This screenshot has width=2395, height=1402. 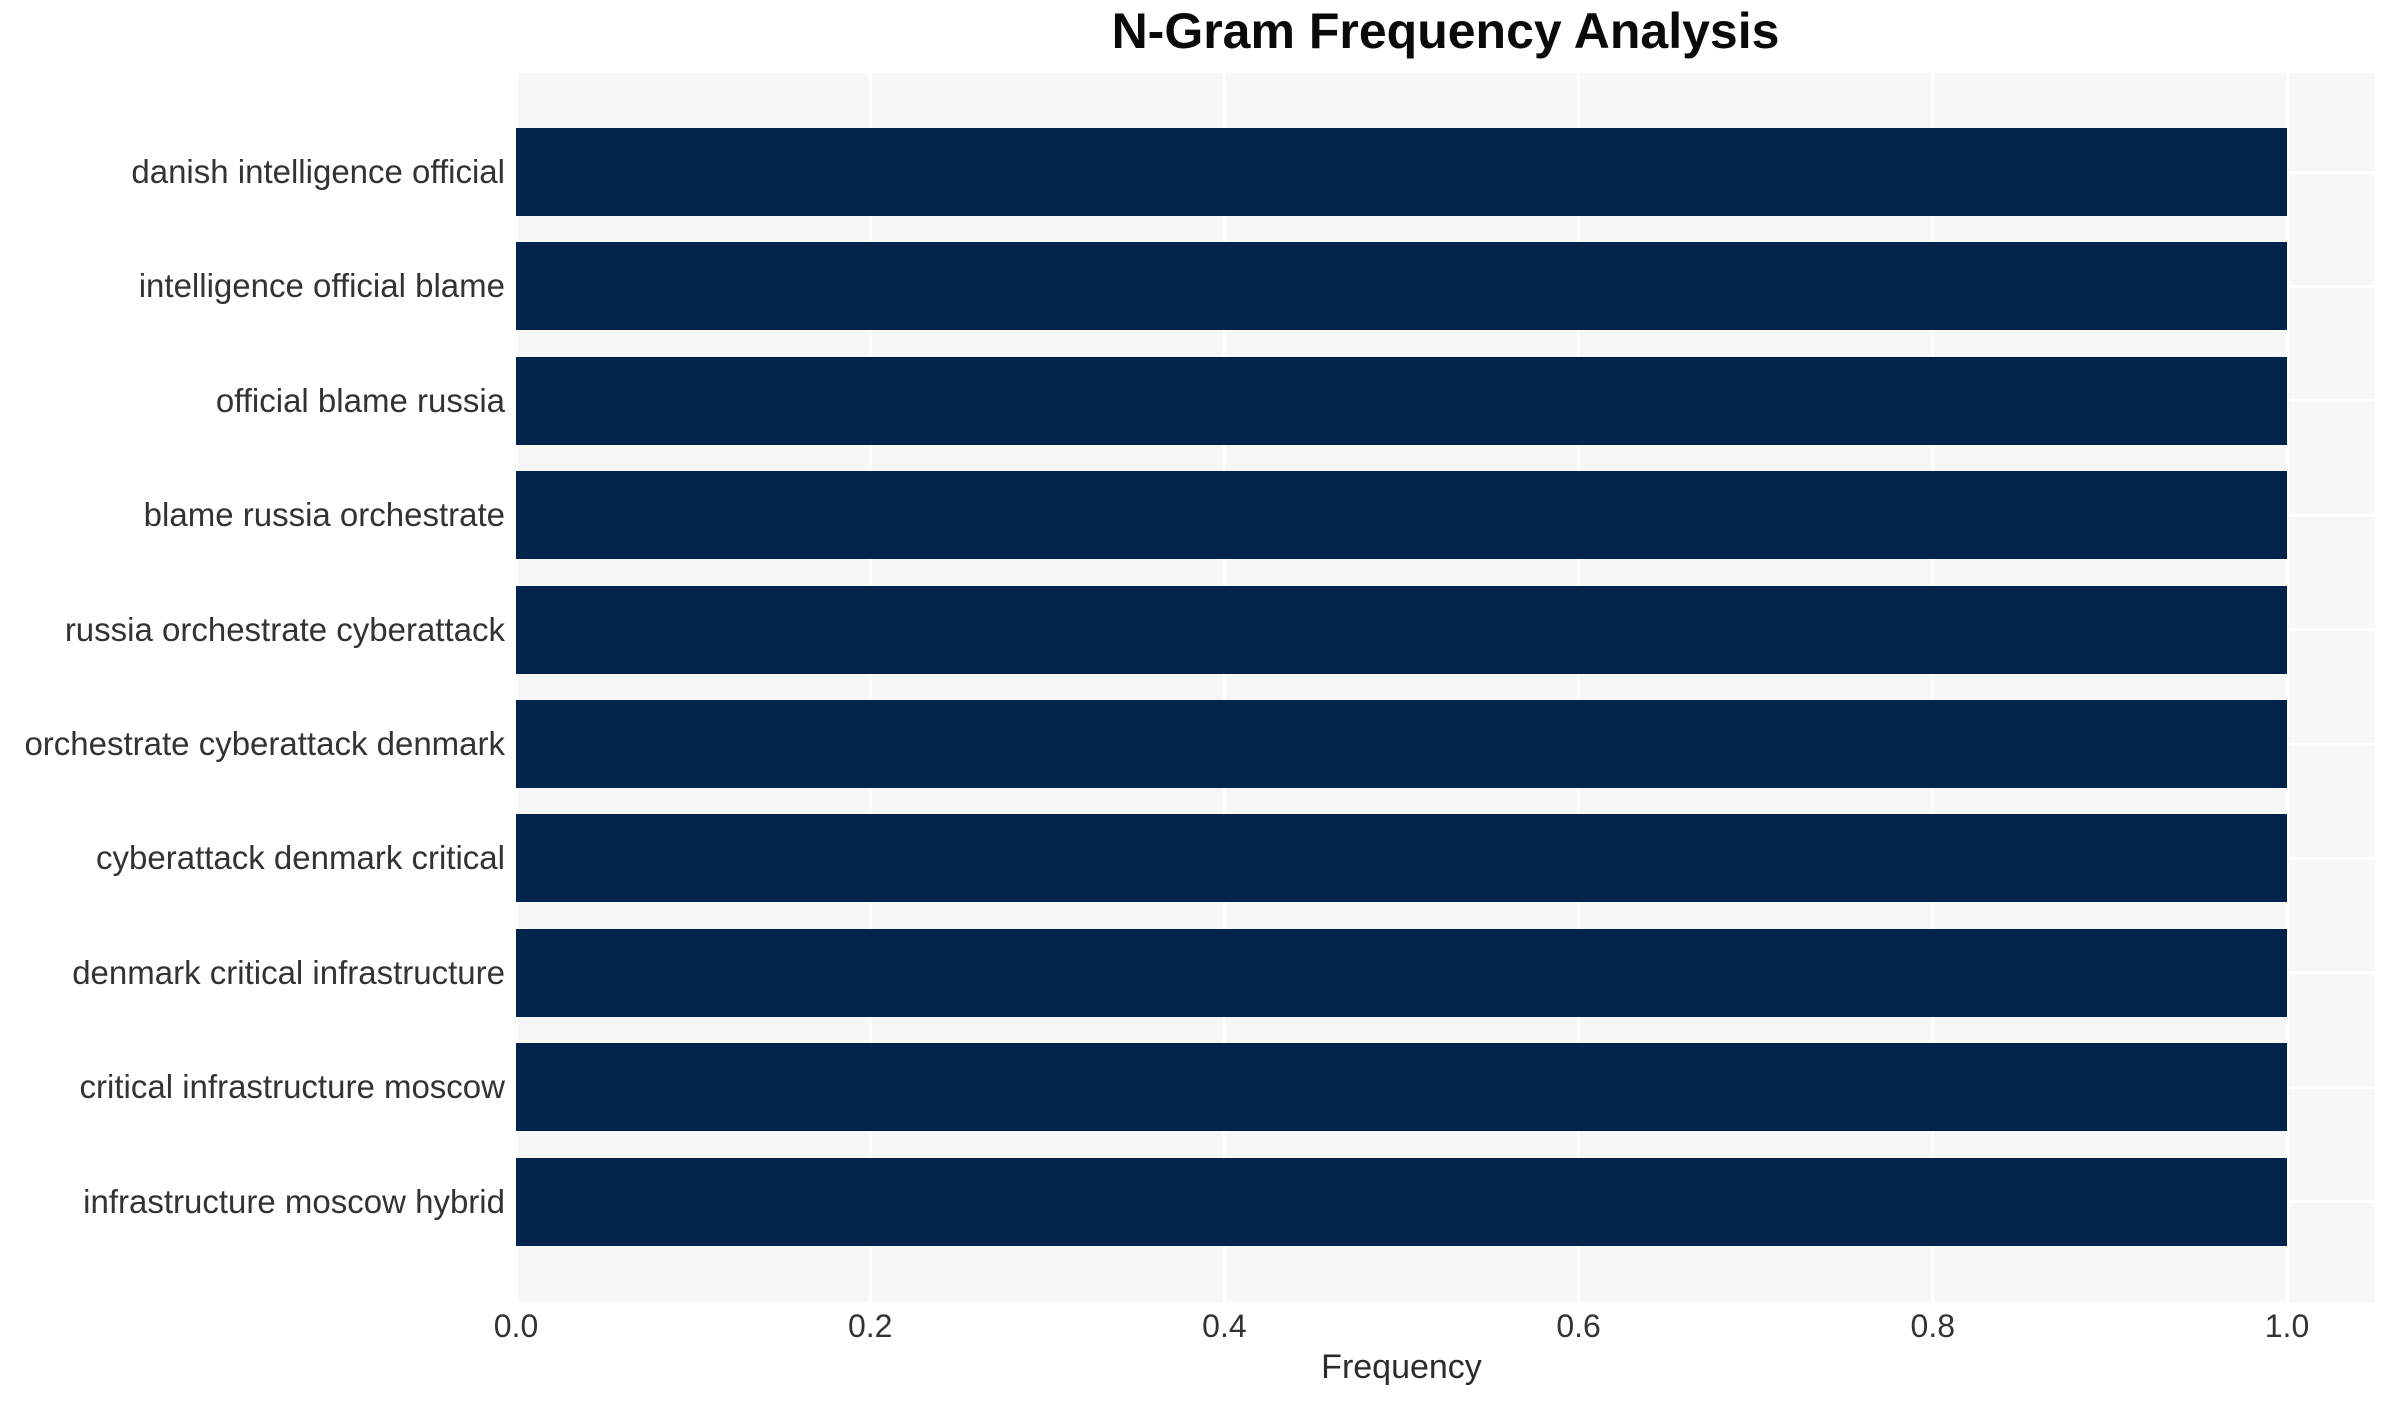 What do you see at coordinates (292, 1087) in the screenshot?
I see `y-tick-label: critical infrastructure moscow` at bounding box center [292, 1087].